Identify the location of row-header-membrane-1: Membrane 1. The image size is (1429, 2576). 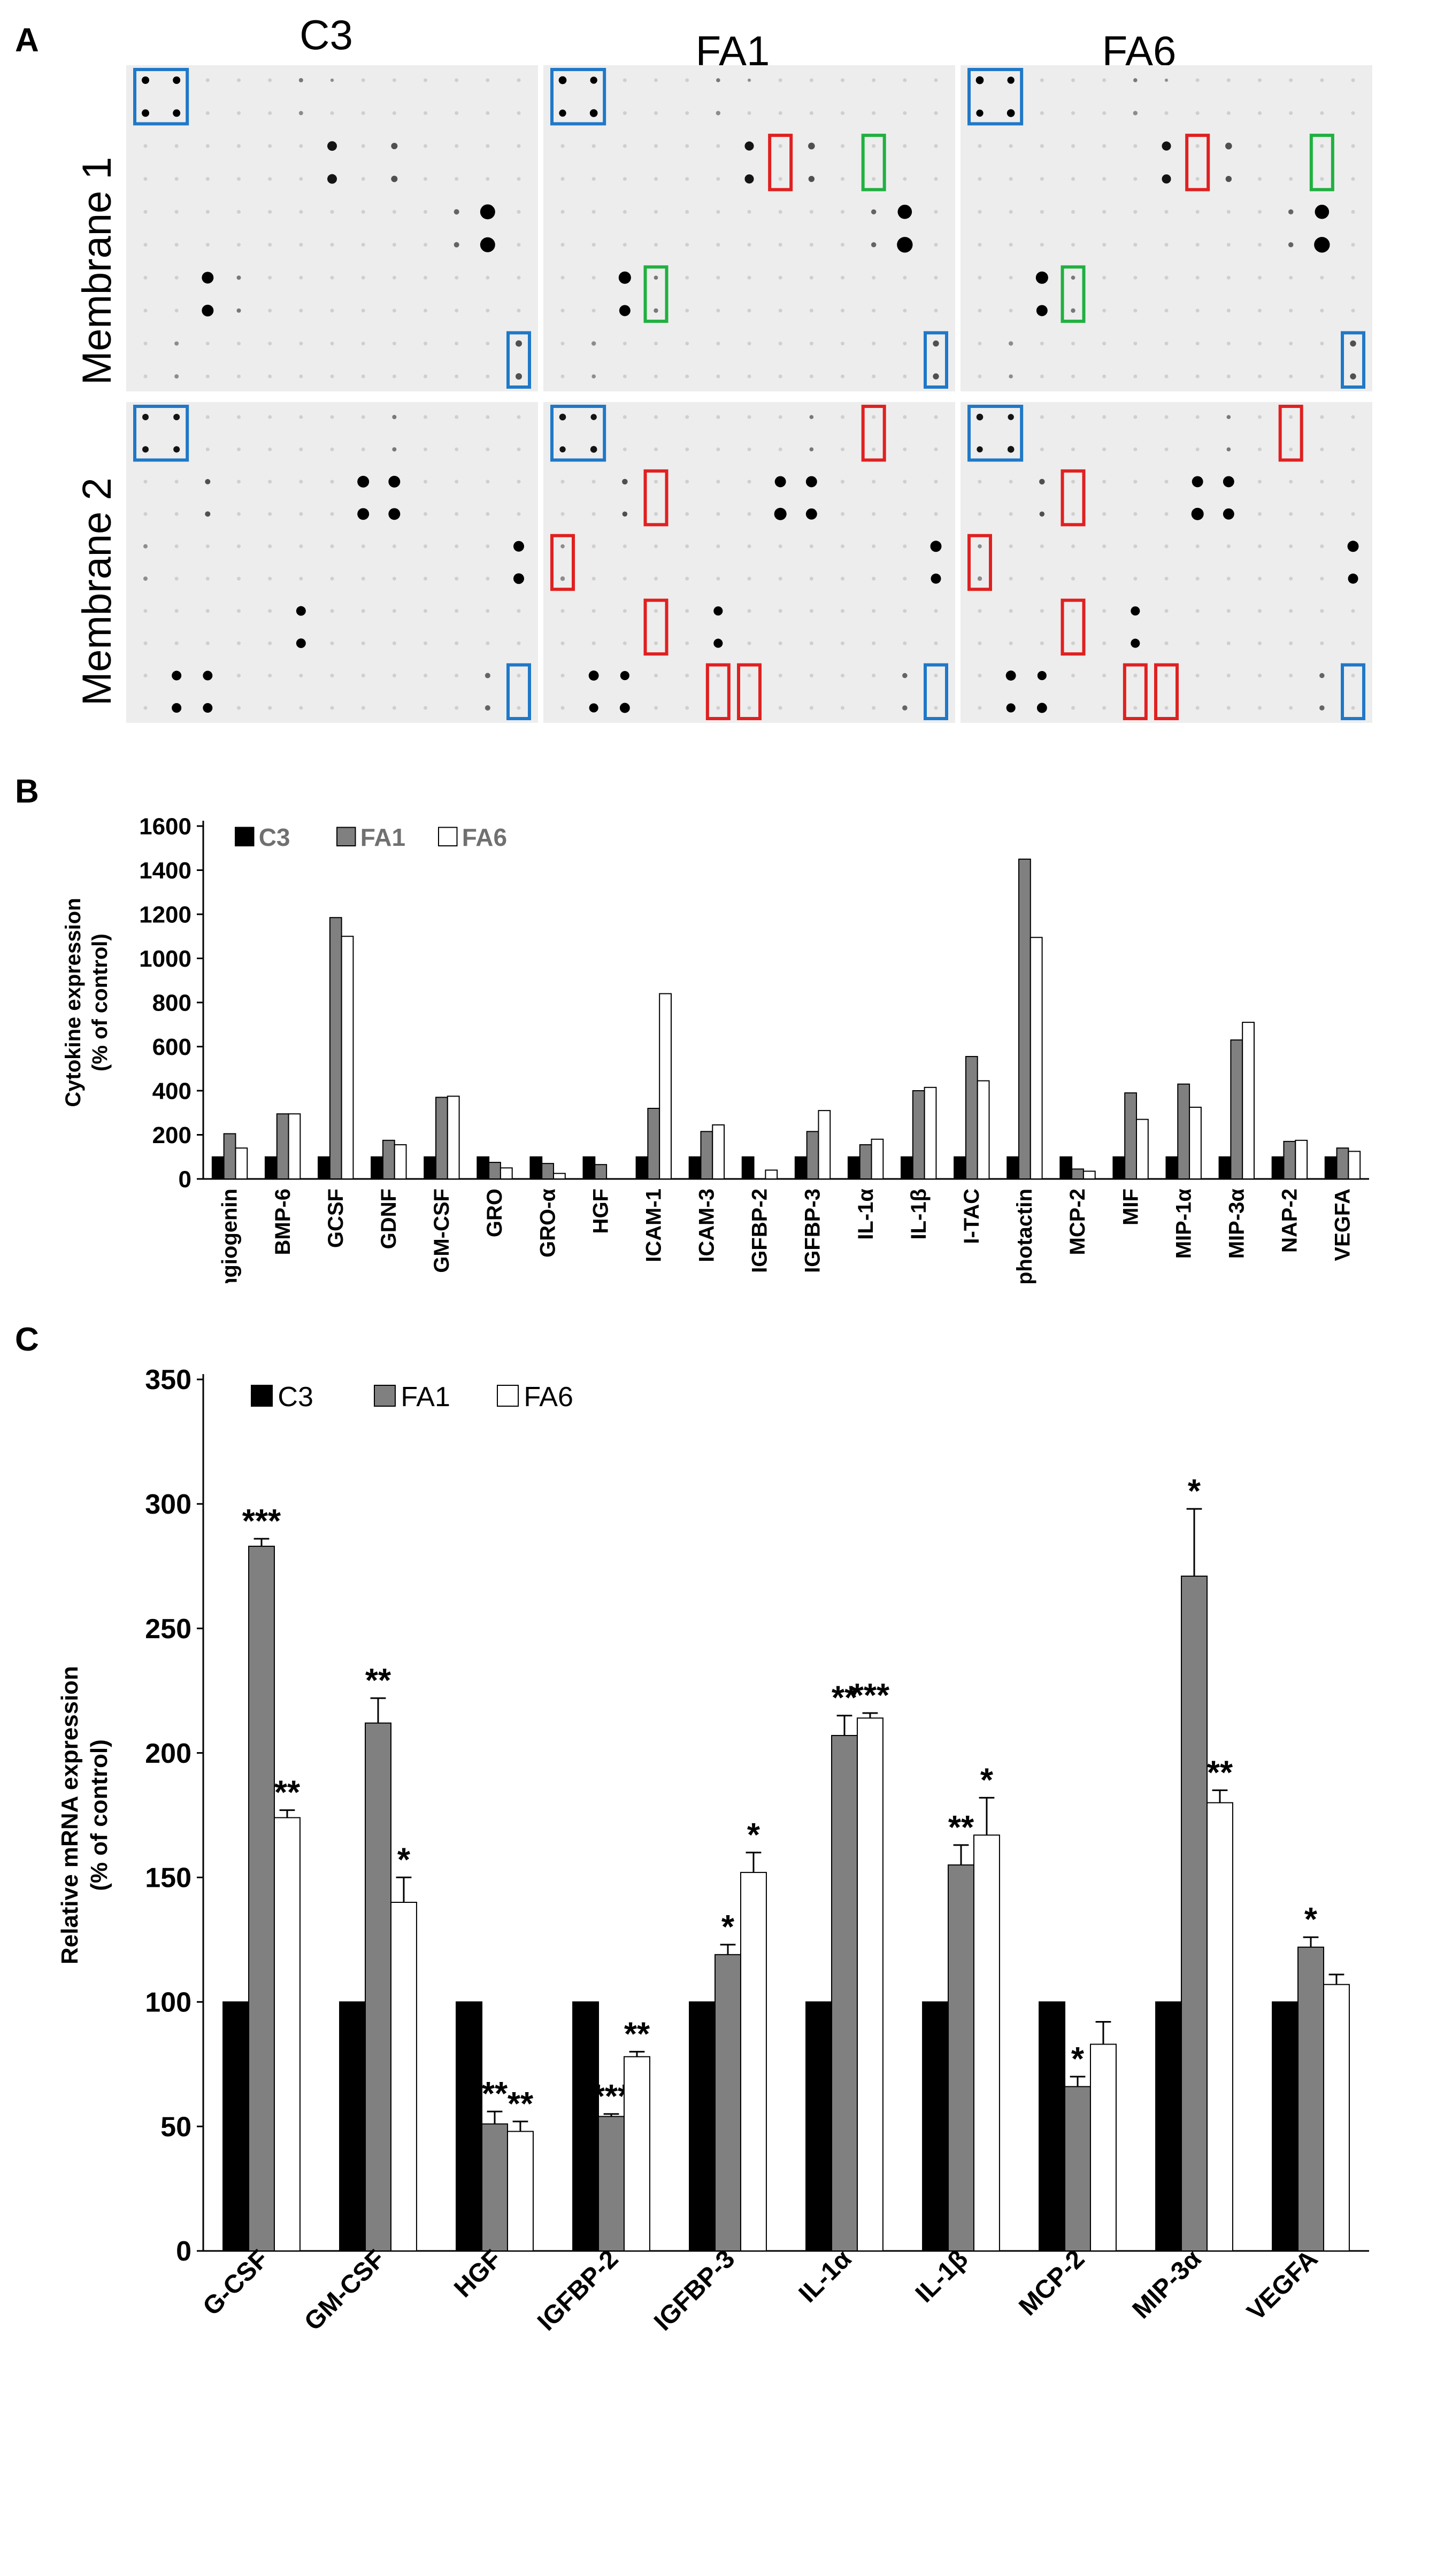
(97, 271).